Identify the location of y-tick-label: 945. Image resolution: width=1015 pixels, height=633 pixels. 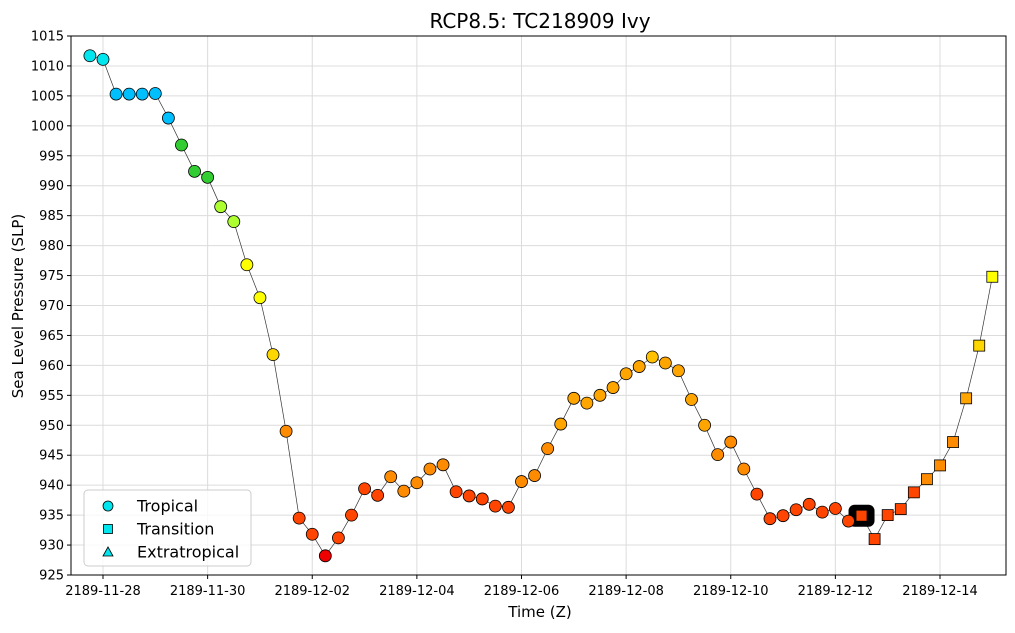
(51, 456).